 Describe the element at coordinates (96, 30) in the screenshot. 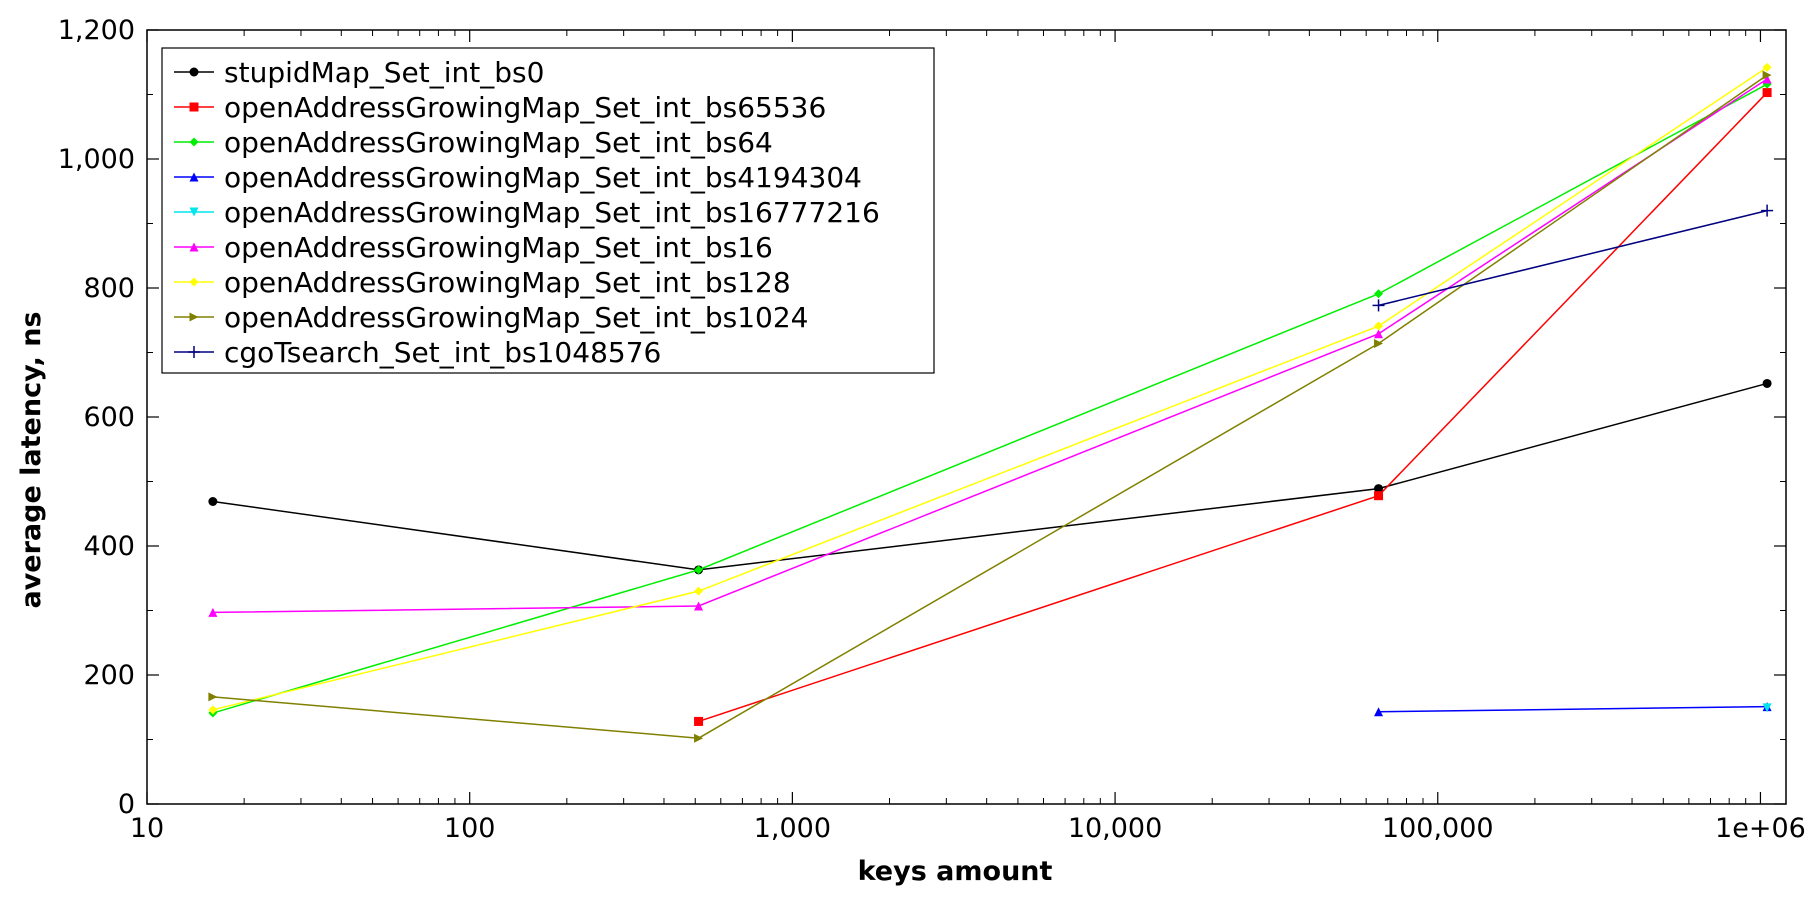

I see `y-tick-label: 1,200` at that location.